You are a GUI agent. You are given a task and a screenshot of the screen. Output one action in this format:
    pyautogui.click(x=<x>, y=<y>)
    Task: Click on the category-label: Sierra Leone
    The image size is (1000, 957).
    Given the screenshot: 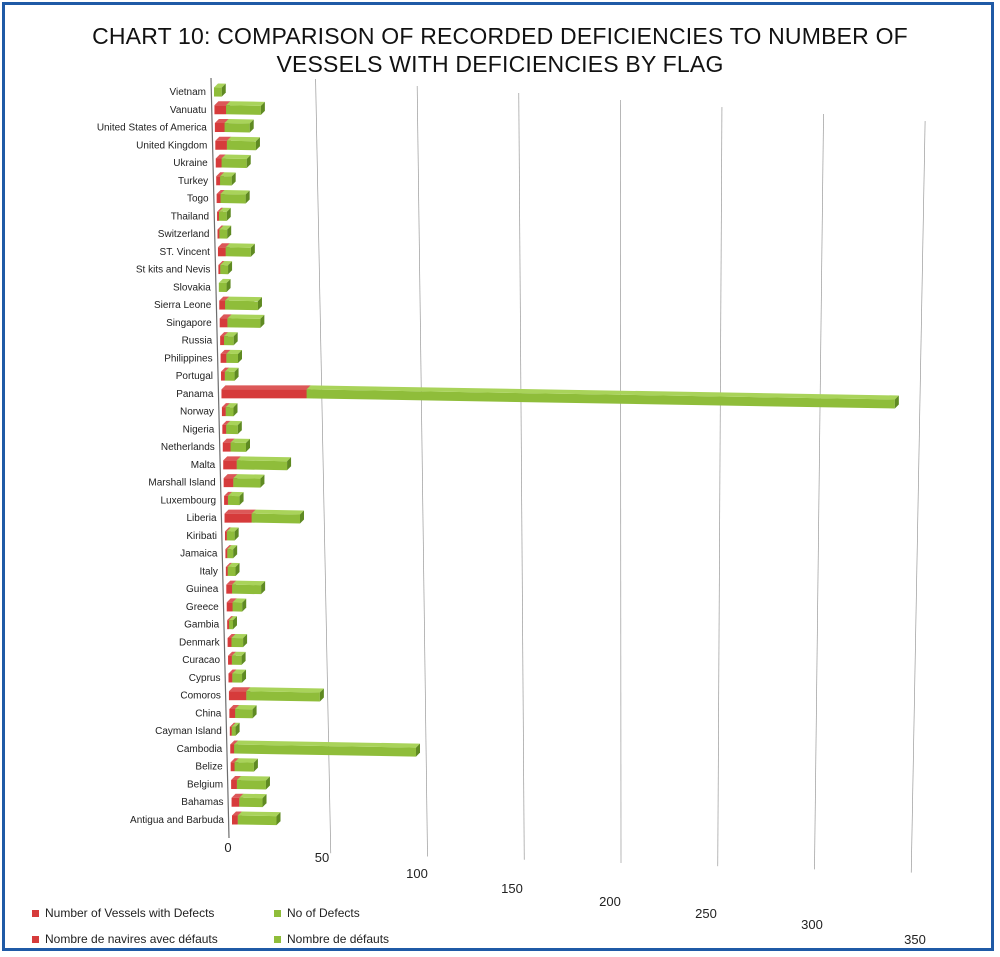 What is the action you would take?
    pyautogui.click(x=183, y=305)
    